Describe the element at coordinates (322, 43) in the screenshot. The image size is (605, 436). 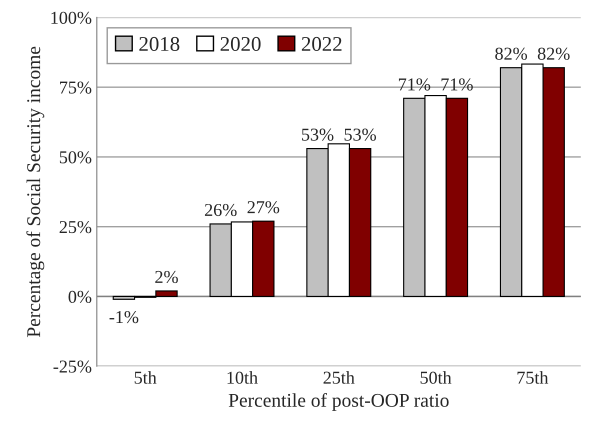
I see `legend-label: 2022` at that location.